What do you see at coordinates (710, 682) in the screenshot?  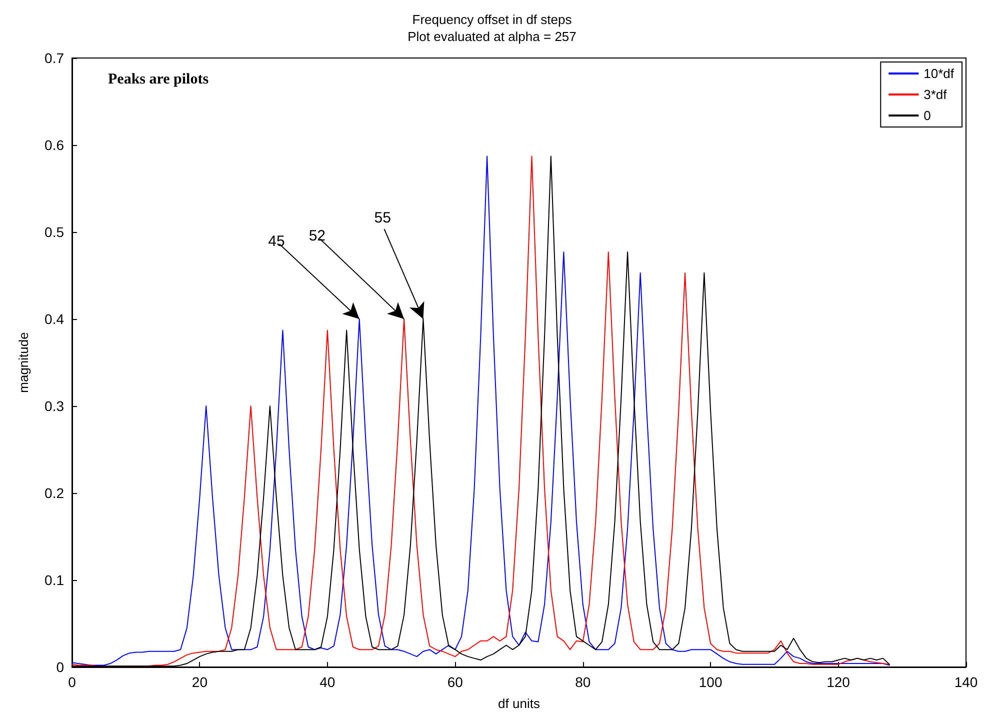 I see `x-tick-label: 100` at bounding box center [710, 682].